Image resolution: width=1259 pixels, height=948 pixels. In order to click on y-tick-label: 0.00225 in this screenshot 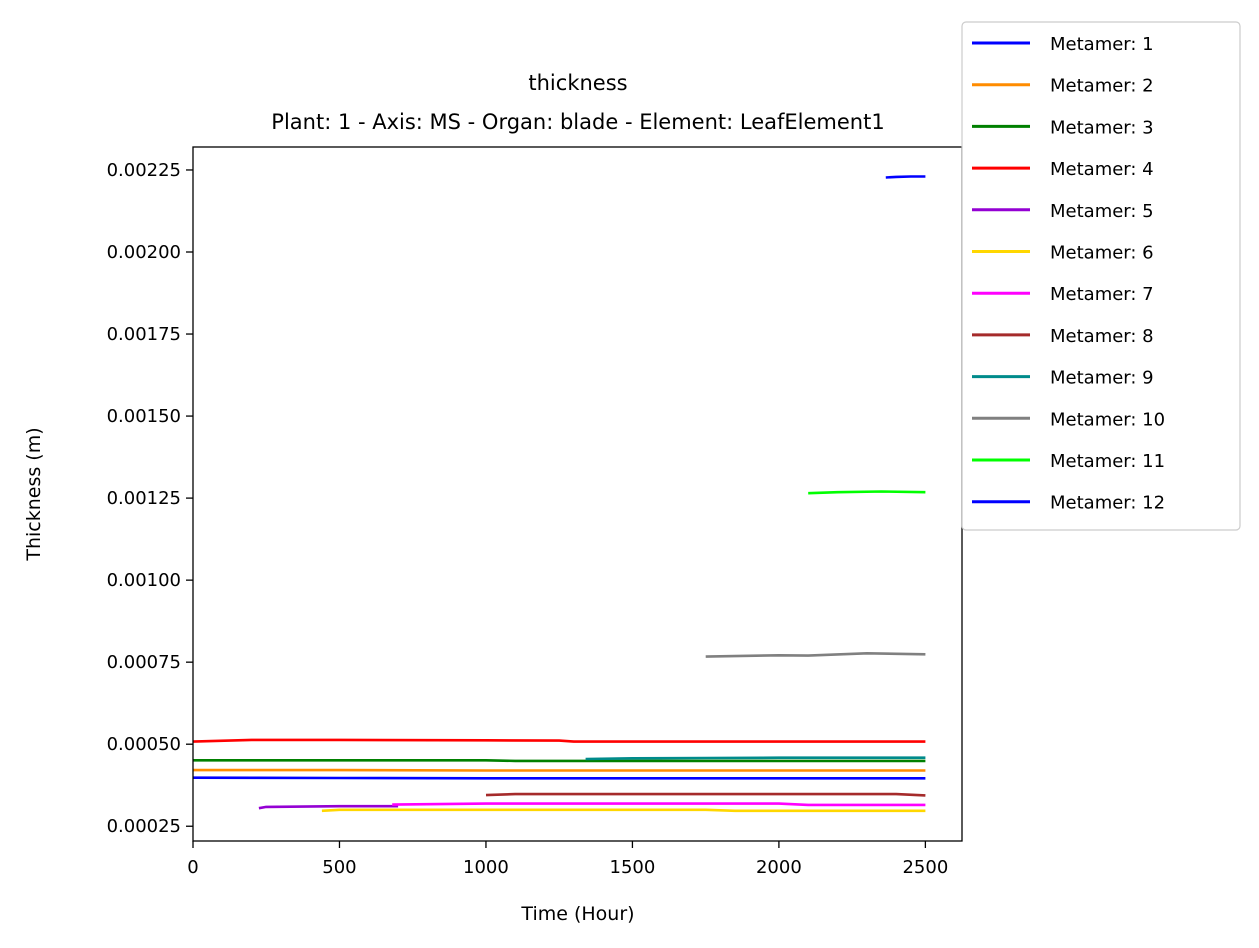, I will do `click(144, 170)`.